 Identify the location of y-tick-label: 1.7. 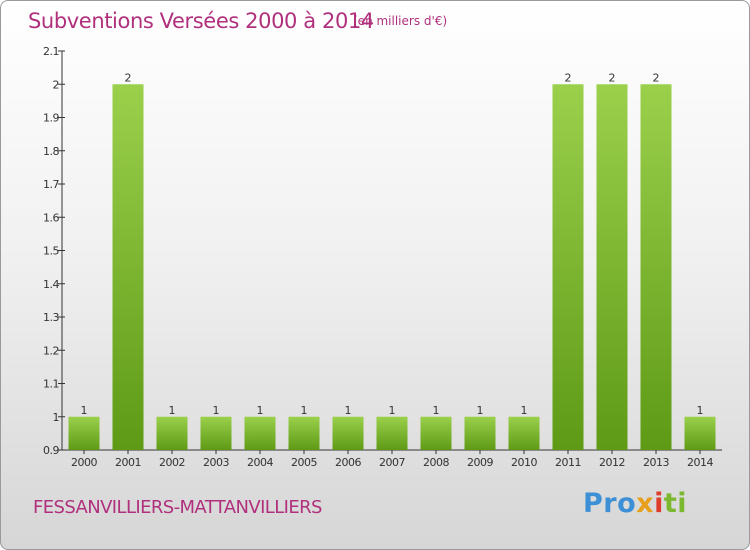
(51, 184).